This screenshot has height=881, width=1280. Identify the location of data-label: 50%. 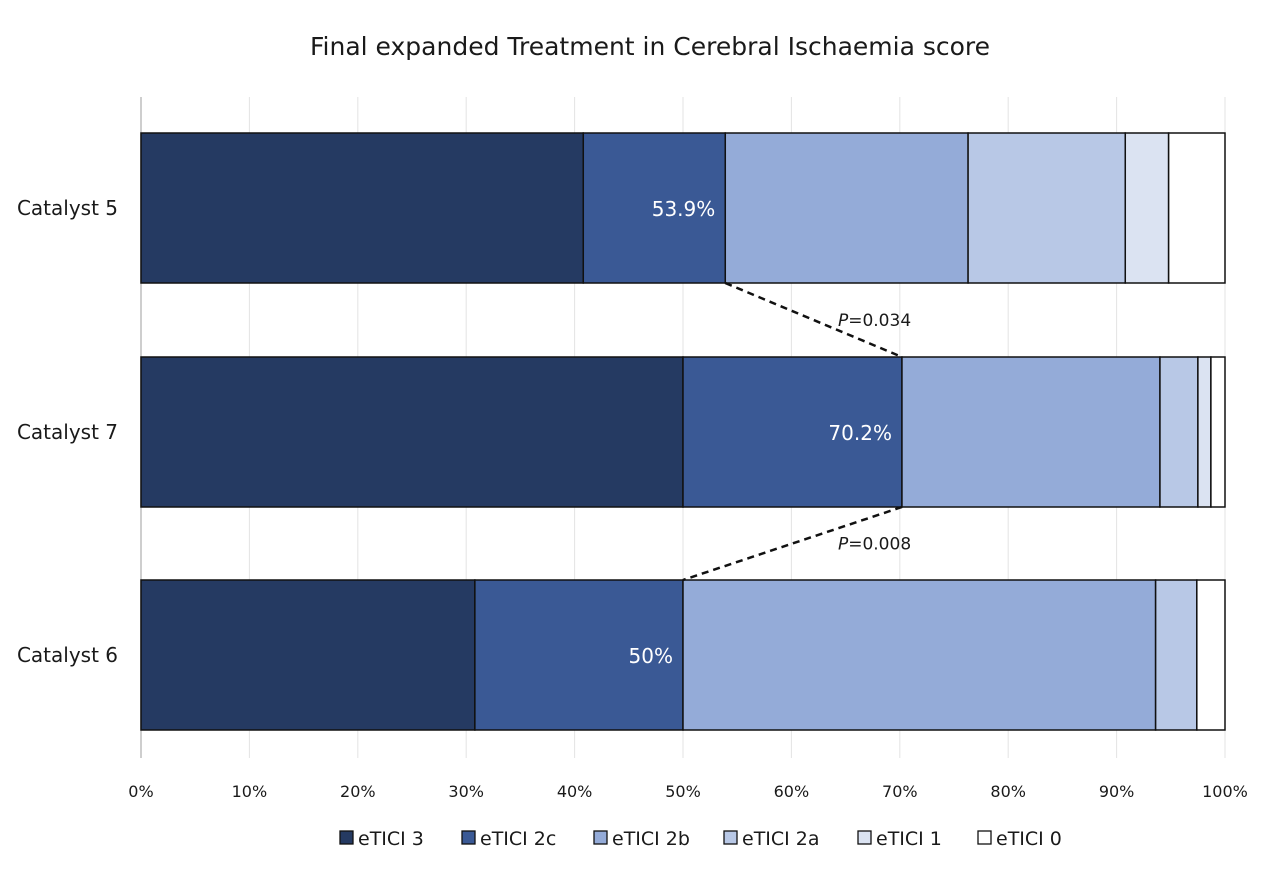
(651, 656).